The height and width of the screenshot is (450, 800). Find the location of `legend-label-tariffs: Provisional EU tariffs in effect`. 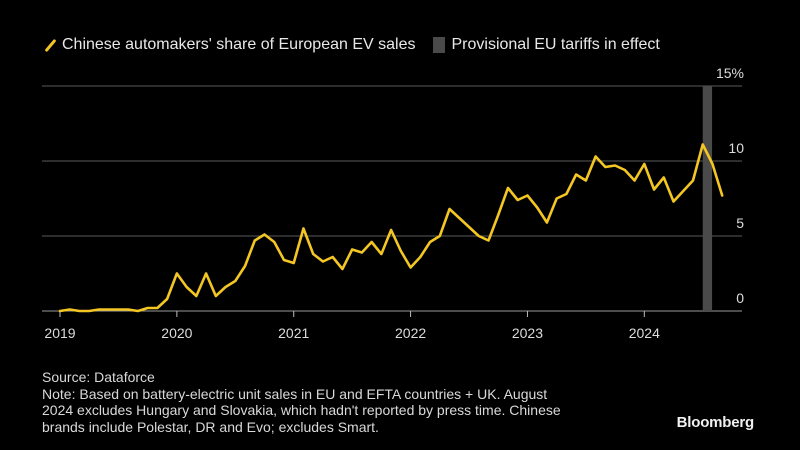

legend-label-tariffs: Provisional EU tariffs in effect is located at coordinates (555, 44).